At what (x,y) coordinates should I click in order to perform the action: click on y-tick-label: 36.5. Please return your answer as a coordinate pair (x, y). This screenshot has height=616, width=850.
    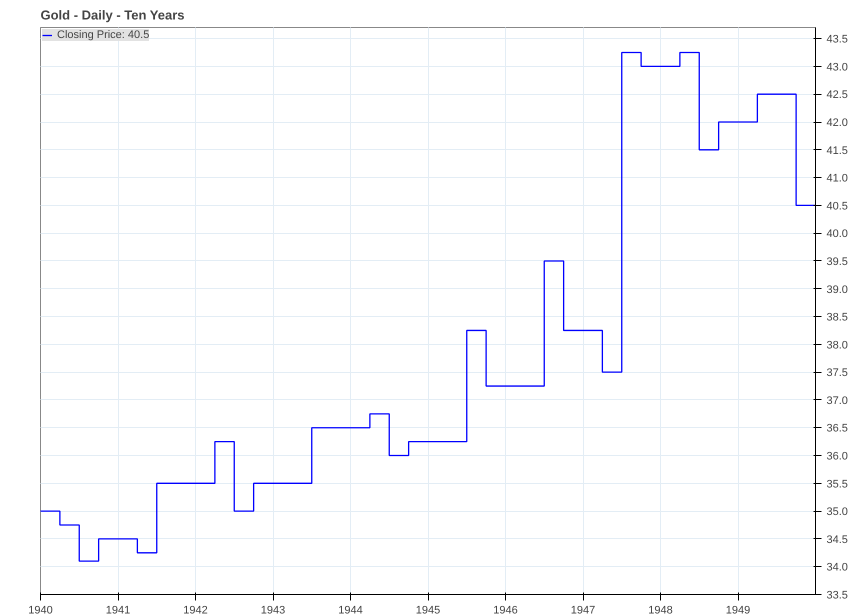
    Looking at the image, I should click on (837, 428).